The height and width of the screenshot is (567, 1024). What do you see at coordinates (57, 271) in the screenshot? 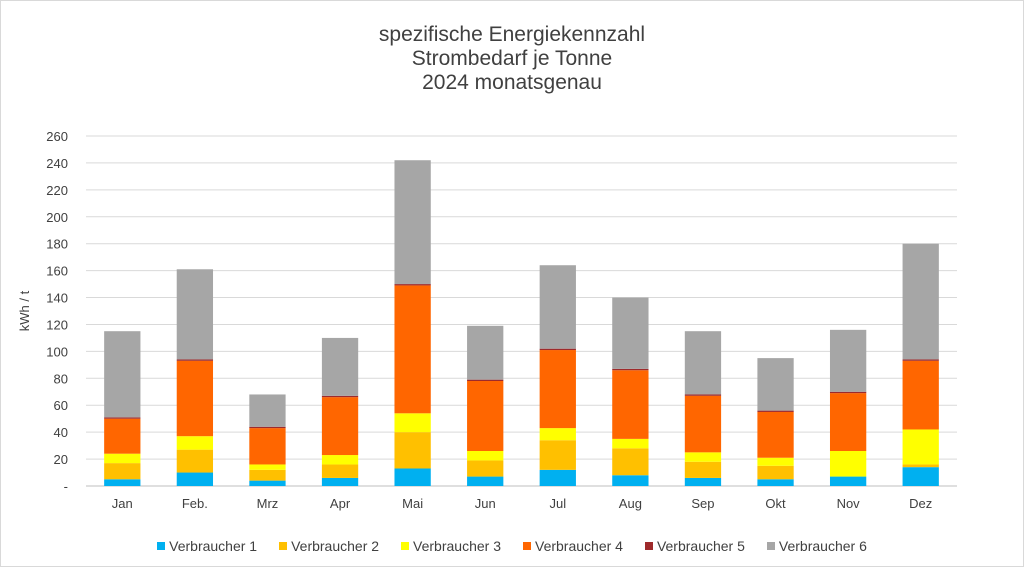
I see `y-tick-label: 160` at bounding box center [57, 271].